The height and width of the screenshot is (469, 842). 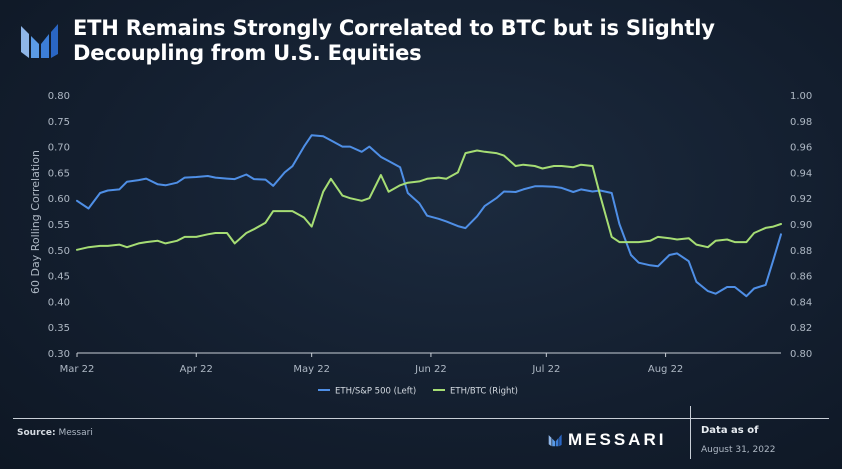 What do you see at coordinates (59, 277) in the screenshot?
I see `y-left-tick-label: 0.45` at bounding box center [59, 277].